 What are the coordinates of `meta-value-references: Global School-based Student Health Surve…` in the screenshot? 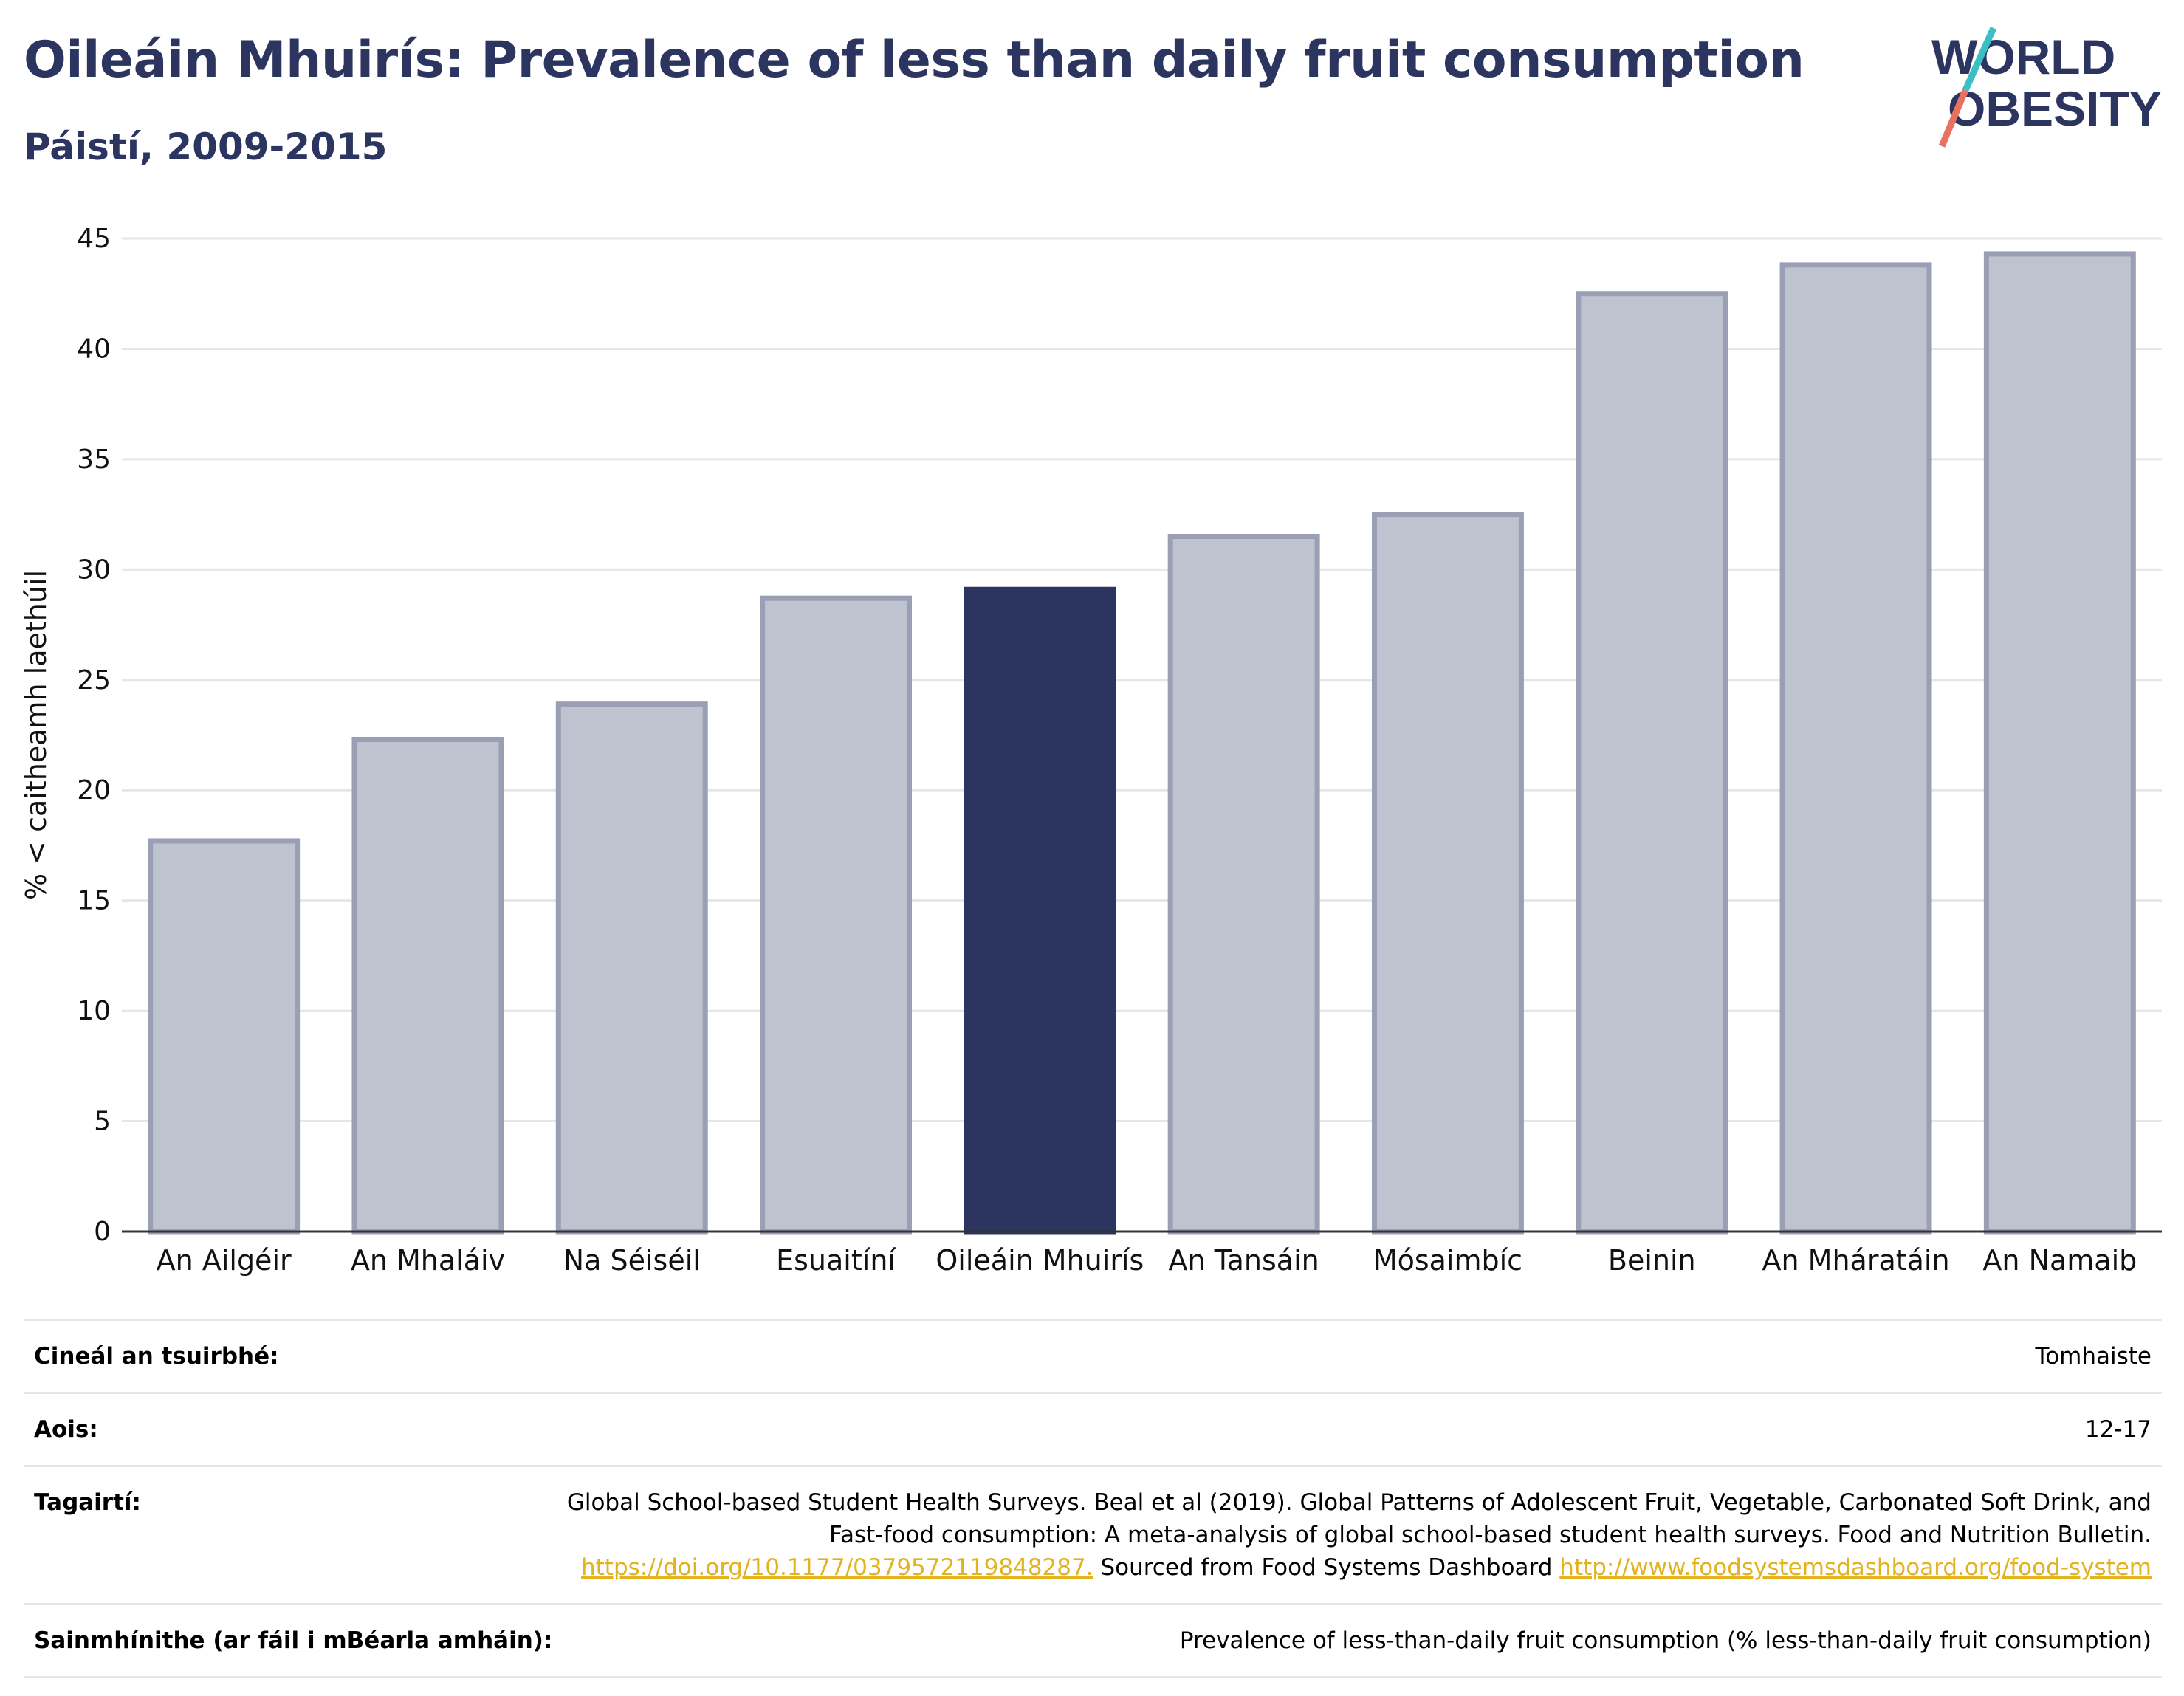 It's located at (1358, 1535).